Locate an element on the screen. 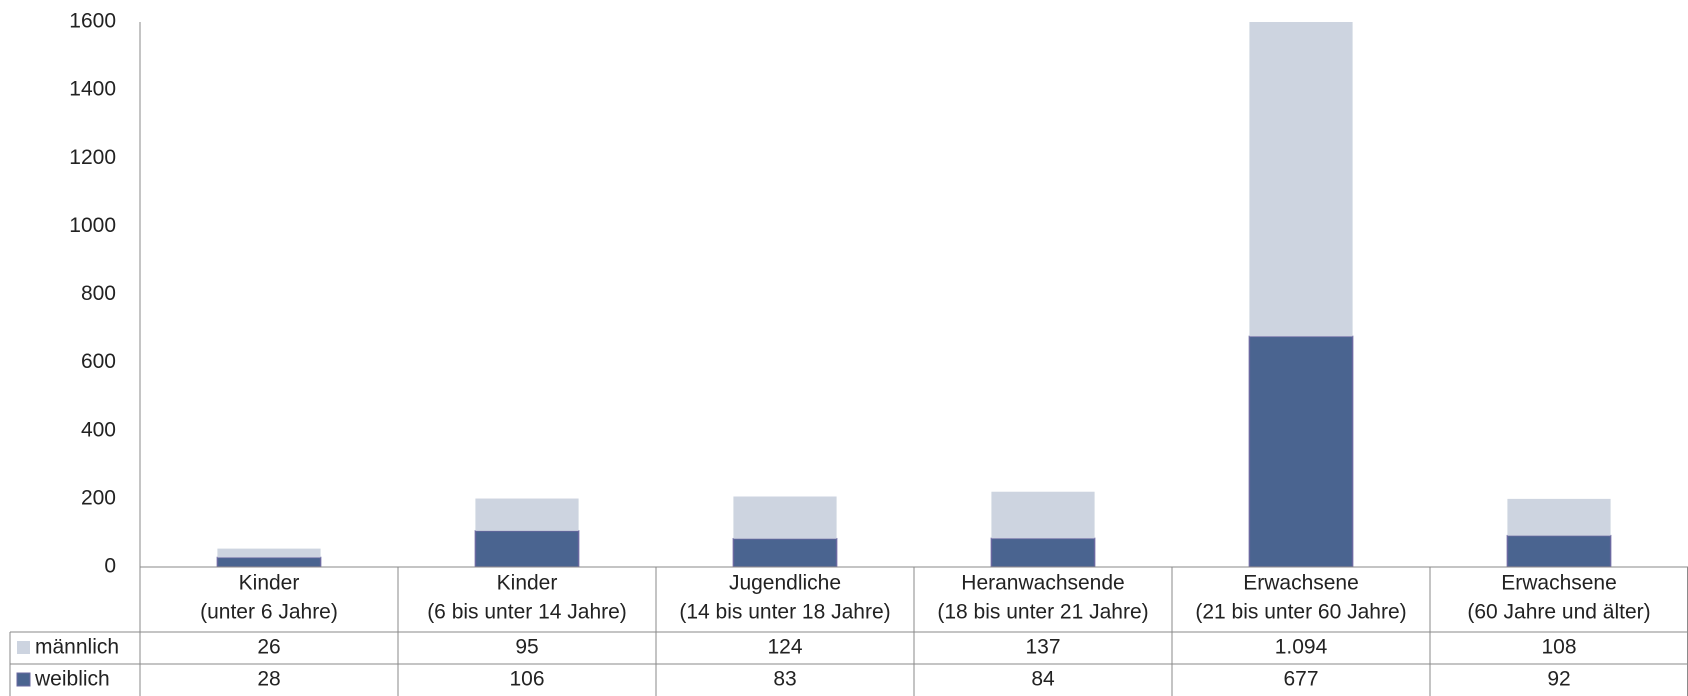 The height and width of the screenshot is (696, 1688). y-tick-label: 200 is located at coordinates (98, 497).